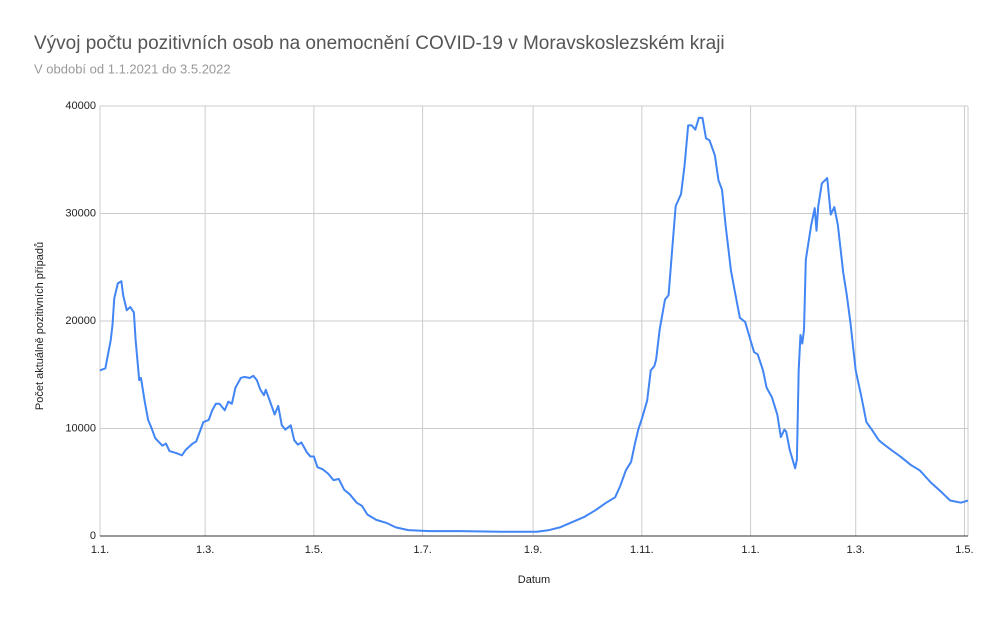  Describe the element at coordinates (80, 213) in the screenshot. I see `y-tick-label: 30000` at that location.